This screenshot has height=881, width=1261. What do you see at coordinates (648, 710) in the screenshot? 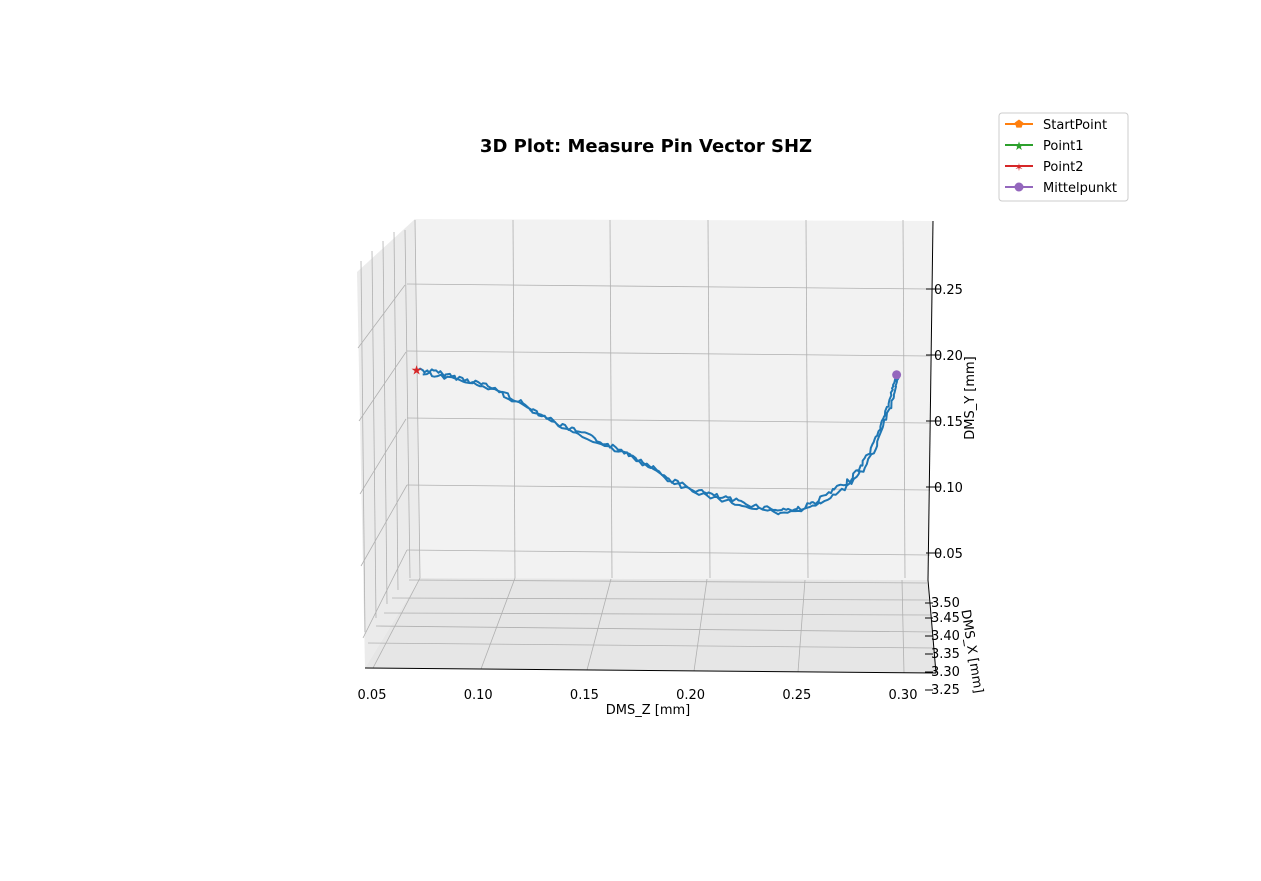
I see `x-axis-label: DMS_Z [mm]` at bounding box center [648, 710].